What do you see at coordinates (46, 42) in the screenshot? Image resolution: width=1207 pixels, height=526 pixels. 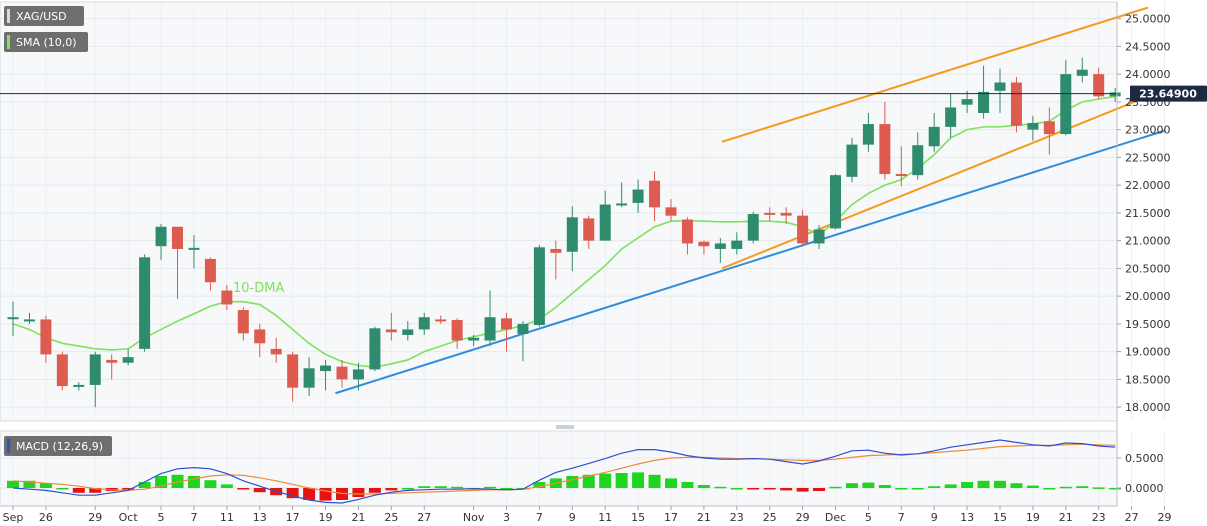 I see `sma-legend: SMA (10,0)` at bounding box center [46, 42].